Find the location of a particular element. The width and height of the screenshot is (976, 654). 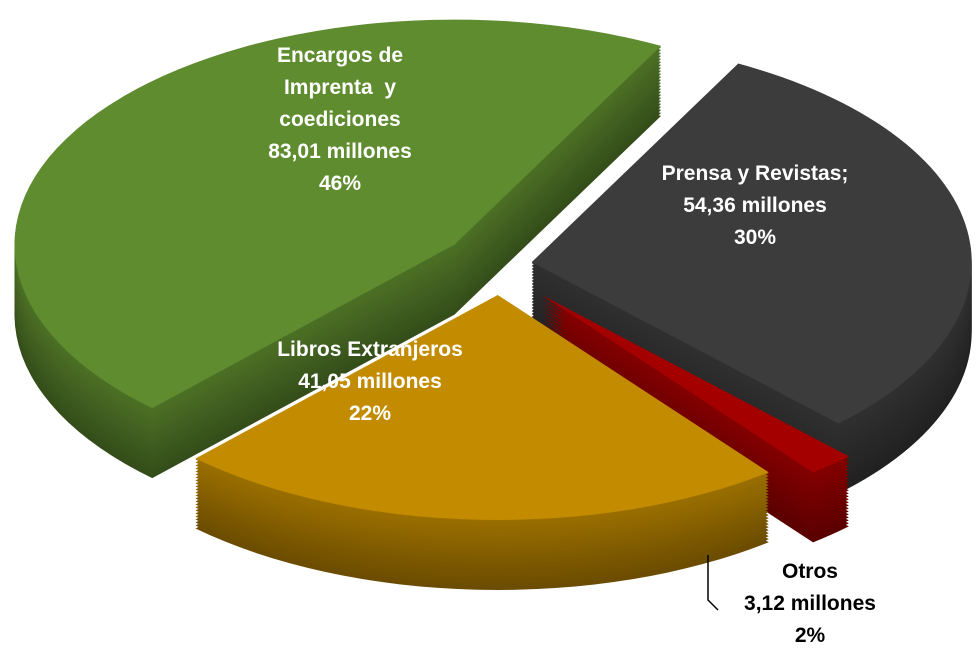

value-label: 3,12 millones is located at coordinates (810, 603).